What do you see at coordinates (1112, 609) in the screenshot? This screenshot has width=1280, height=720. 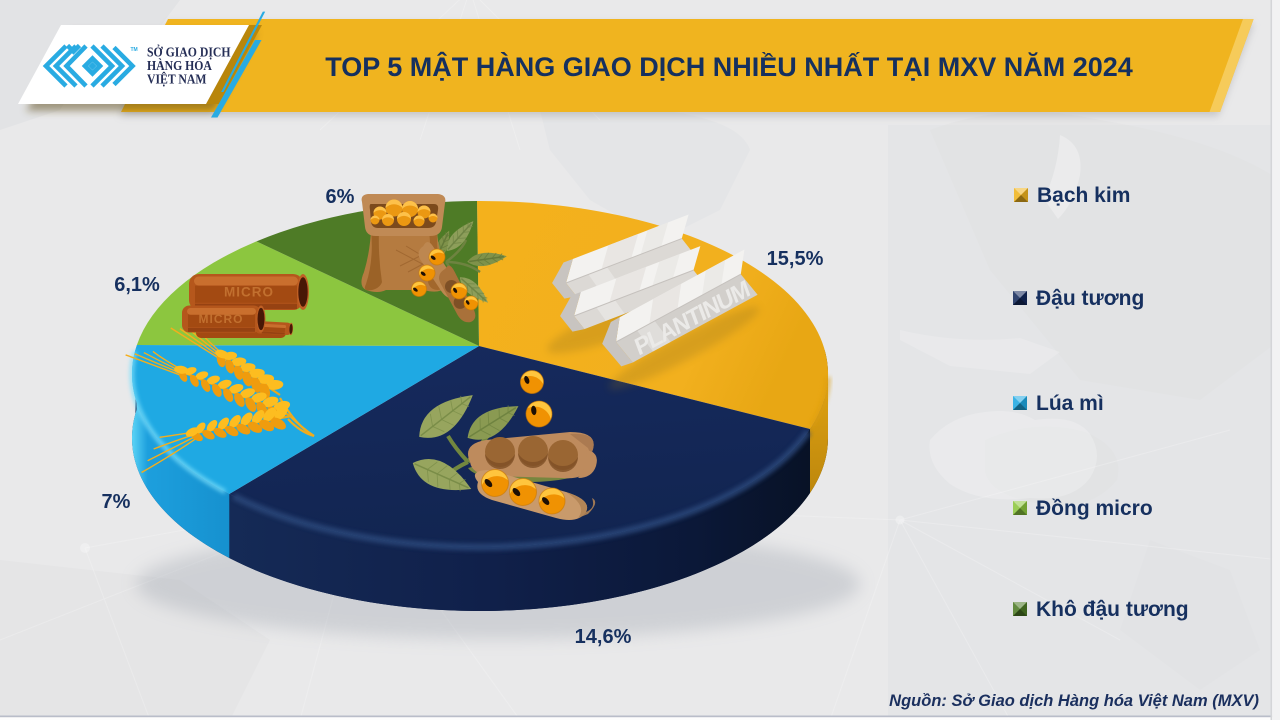 I see `svg-text: Khô đậu tương` at bounding box center [1112, 609].